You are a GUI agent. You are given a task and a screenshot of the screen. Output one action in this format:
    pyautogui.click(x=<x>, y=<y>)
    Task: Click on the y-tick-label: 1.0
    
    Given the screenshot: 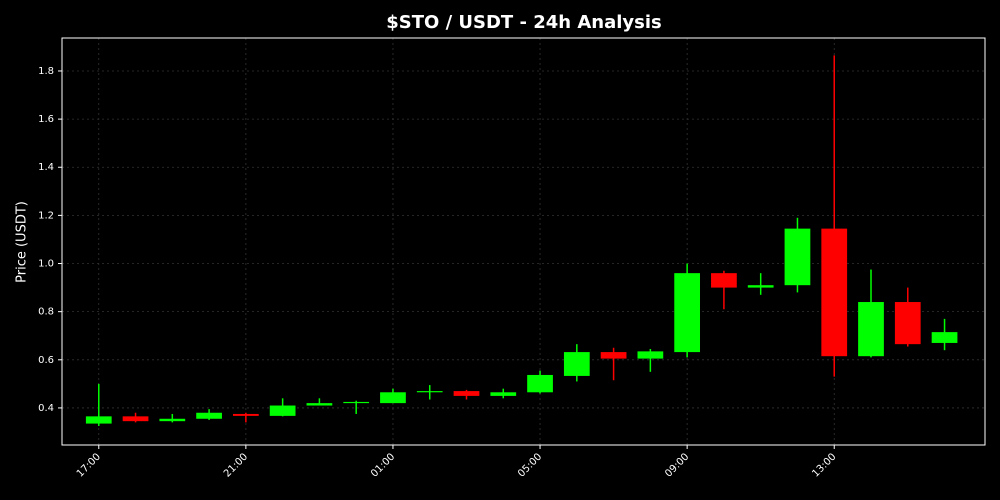 What is the action you would take?
    pyautogui.click(x=46, y=264)
    